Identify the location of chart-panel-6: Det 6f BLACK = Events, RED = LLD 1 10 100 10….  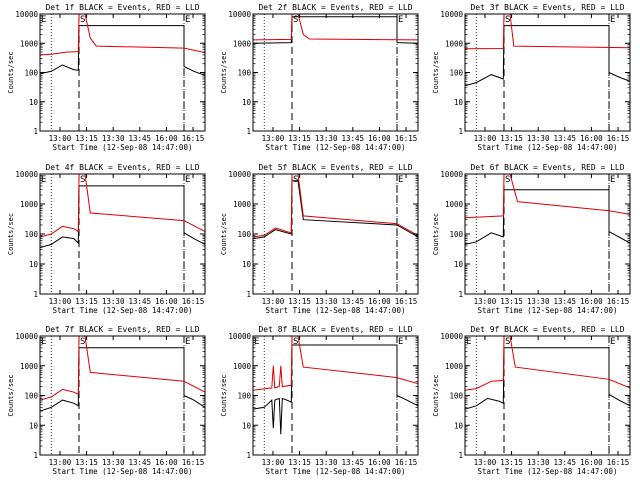
(531, 239).